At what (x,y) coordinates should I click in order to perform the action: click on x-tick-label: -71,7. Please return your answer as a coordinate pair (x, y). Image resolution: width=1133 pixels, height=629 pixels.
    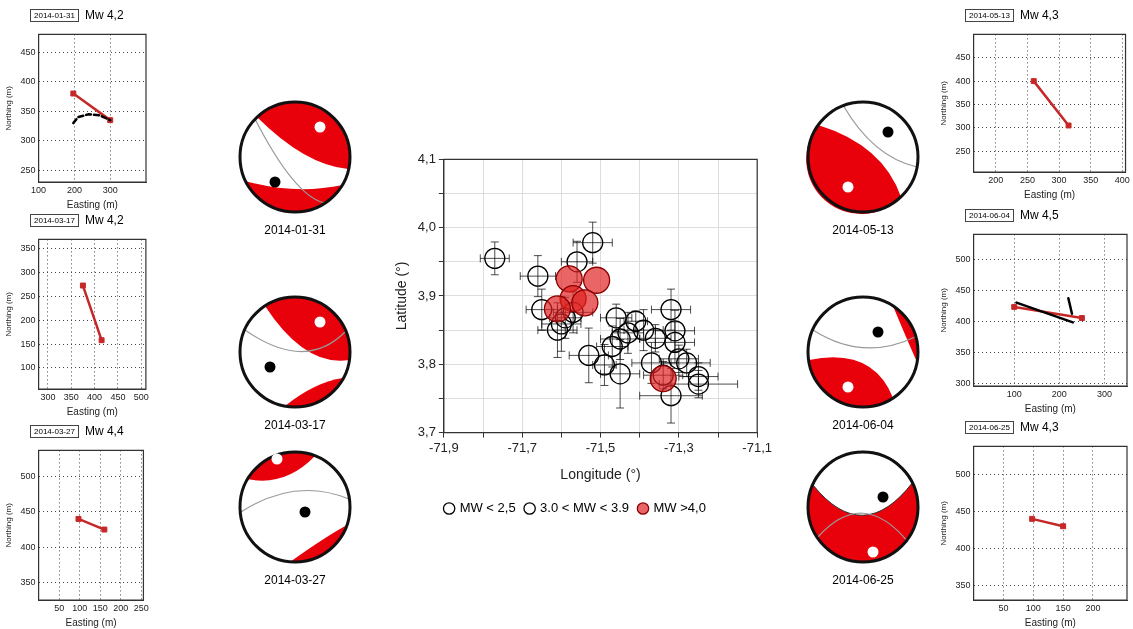
    Looking at the image, I should click on (522, 447).